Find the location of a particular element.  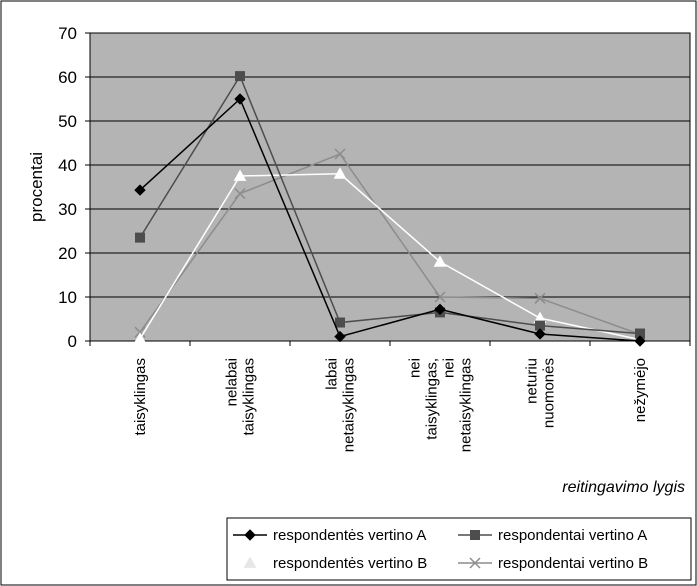

y-tick-label: 70 is located at coordinates (67, 33).